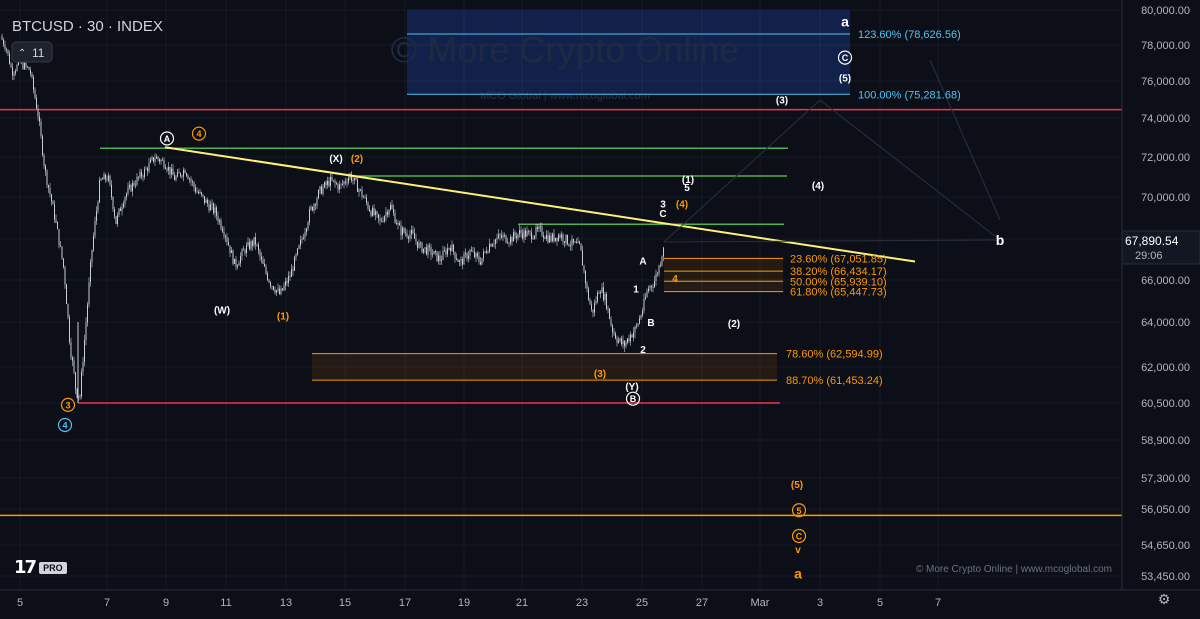 This screenshot has width=1200, height=619. Describe the element at coordinates (40, 567) in the screenshot. I see `tradingview-logo: 17 PRO` at that location.